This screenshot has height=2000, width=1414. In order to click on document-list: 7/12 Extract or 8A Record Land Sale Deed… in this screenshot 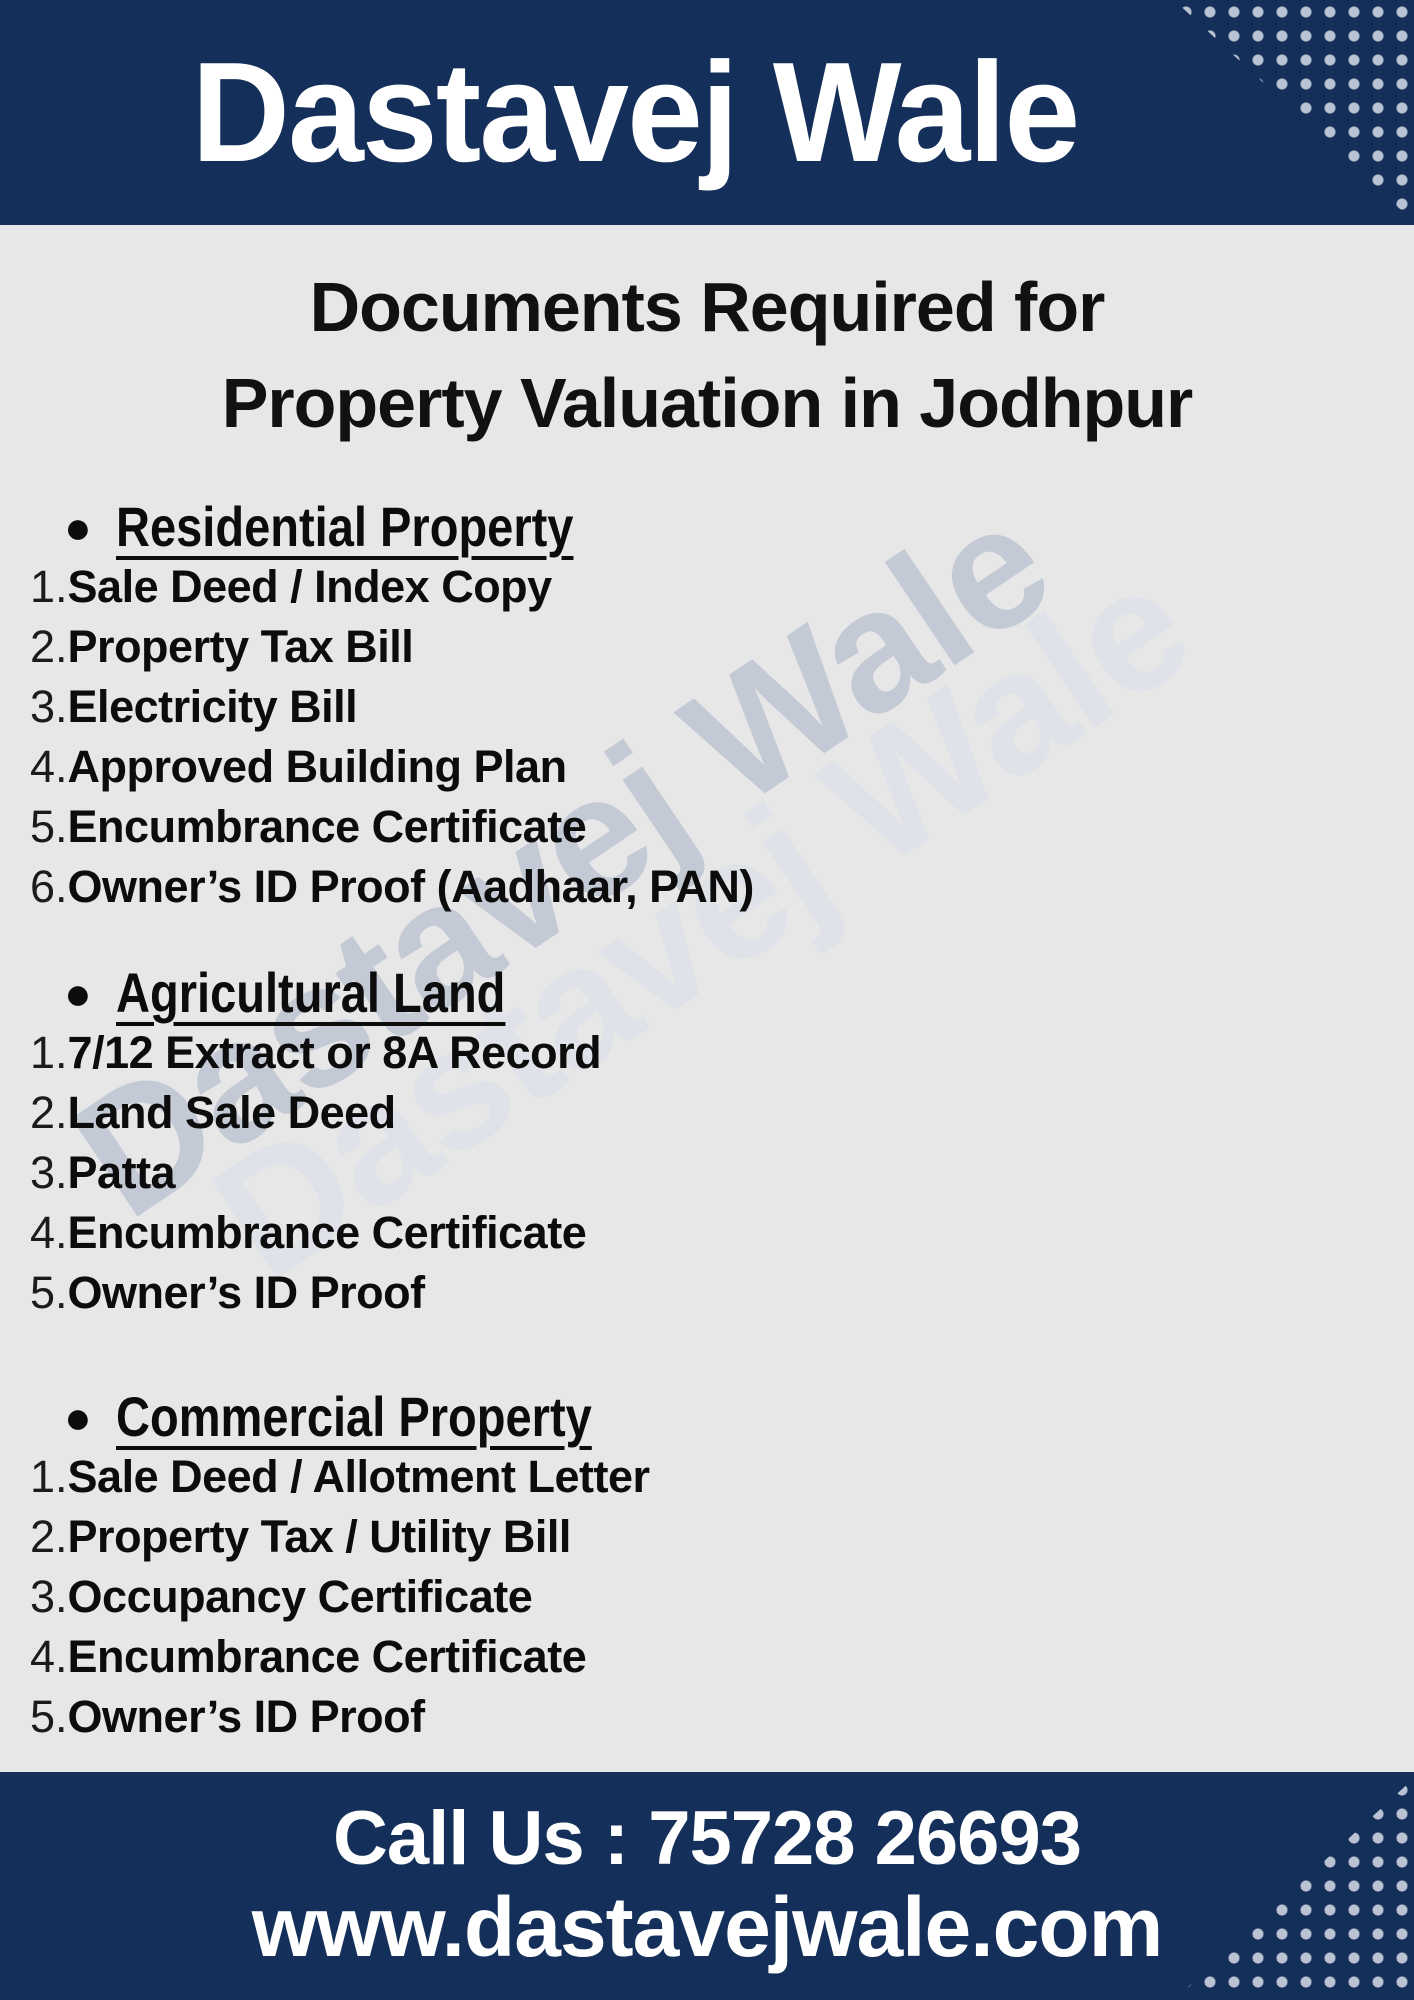, I will do `click(707, 1173)`.